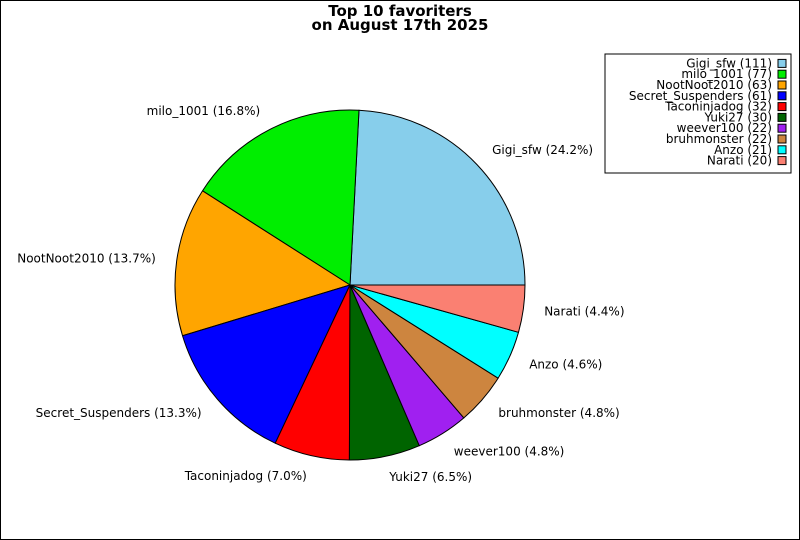  I want to click on slice-label-Yuki27: Yuki27 (6.5%), so click(430, 477).